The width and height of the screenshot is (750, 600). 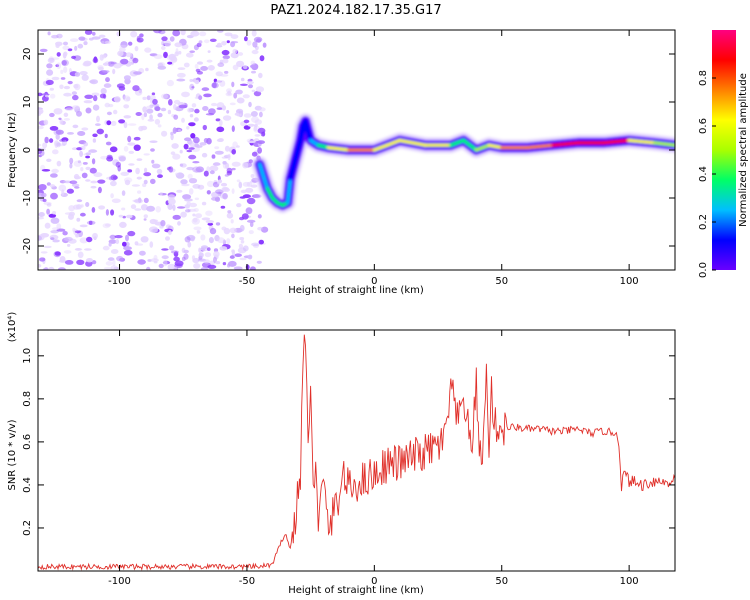 I want to click on snr-x-tick-label: -100, so click(x=119, y=581).